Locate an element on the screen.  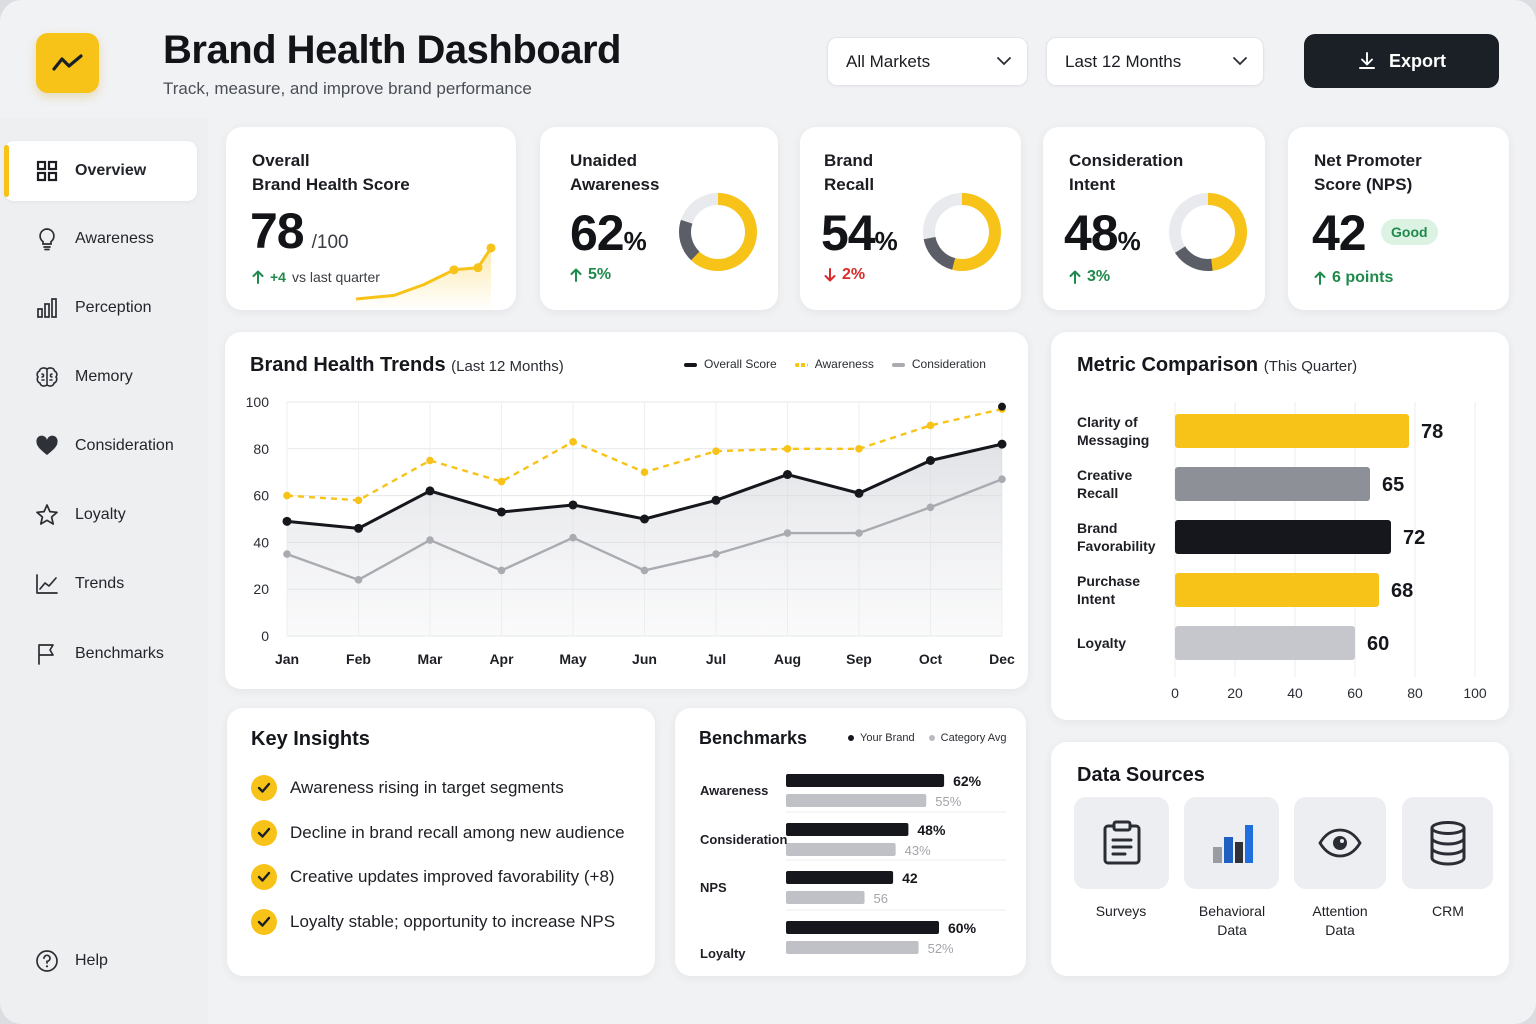
eye-icon is located at coordinates (1340, 843).